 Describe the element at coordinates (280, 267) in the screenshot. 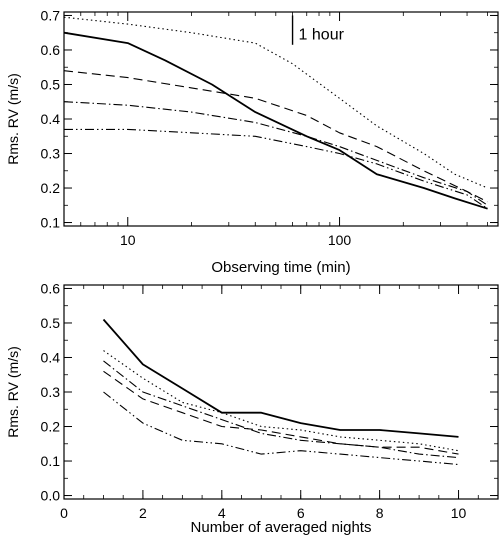

I see `x-axis-label: Observing time (min)` at that location.